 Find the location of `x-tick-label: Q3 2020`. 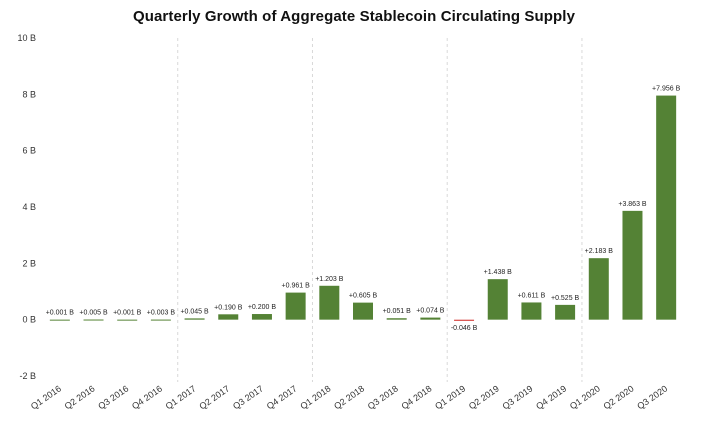

x-tick-label: Q3 2020 is located at coordinates (652, 397).